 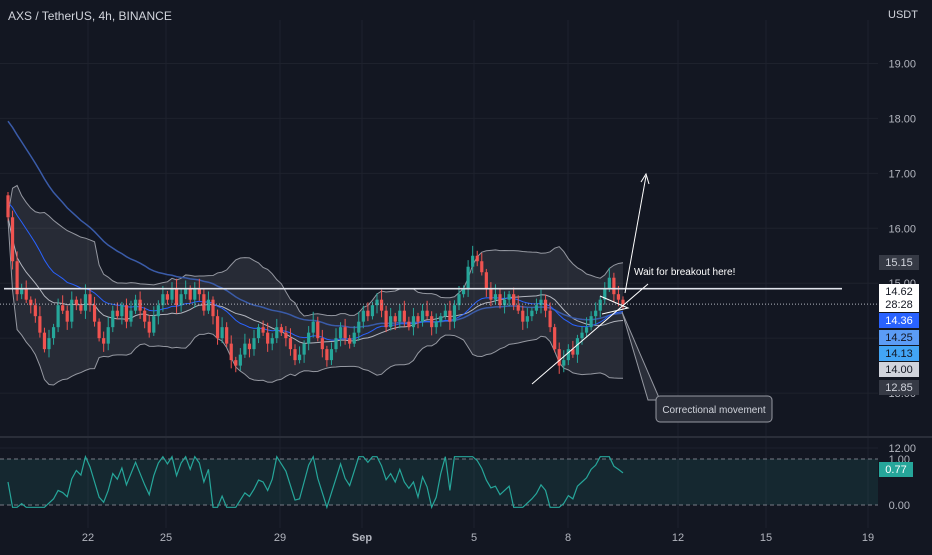 What do you see at coordinates (614, 305) in the screenshot?
I see `triangle-pattern` at bounding box center [614, 305].